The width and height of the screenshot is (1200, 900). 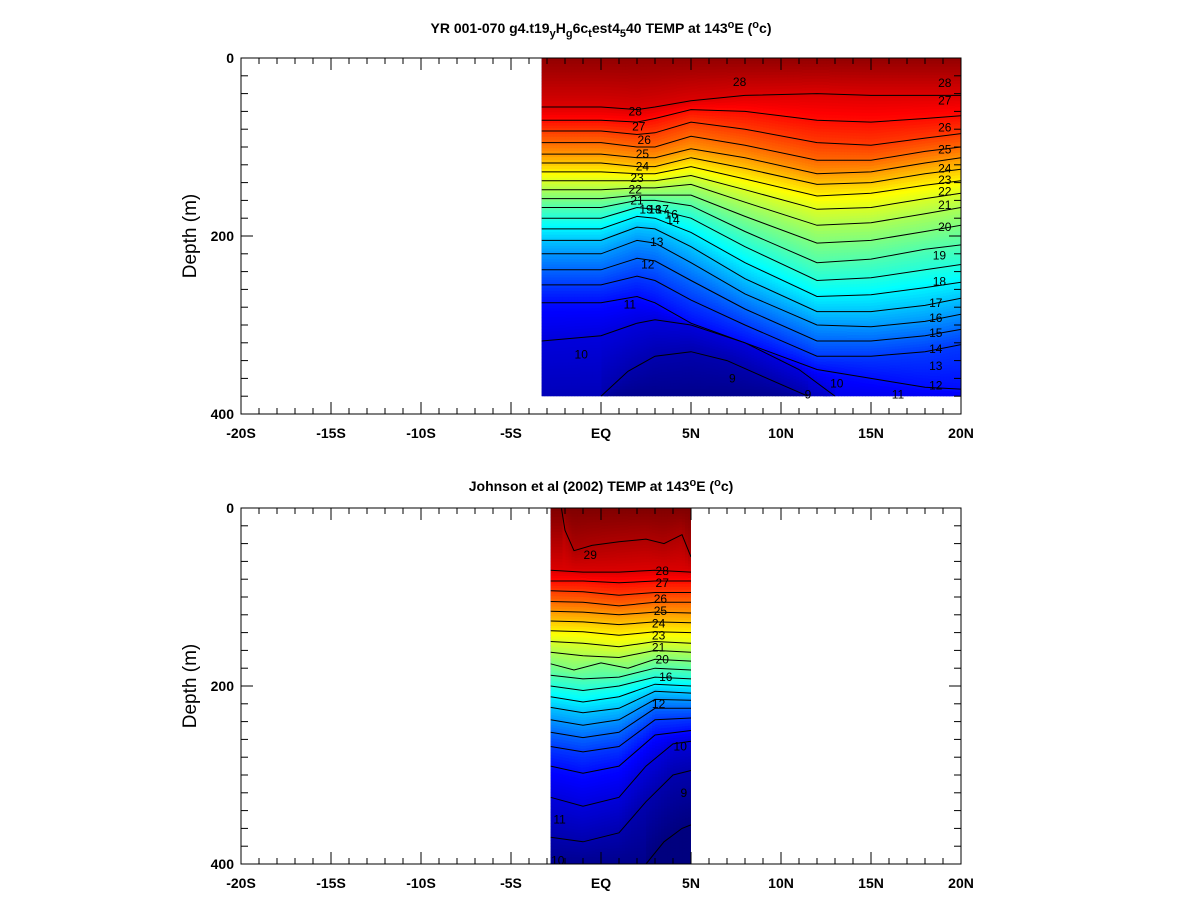 What do you see at coordinates (673, 220) in the screenshot?
I see `contour-label: 14` at bounding box center [673, 220].